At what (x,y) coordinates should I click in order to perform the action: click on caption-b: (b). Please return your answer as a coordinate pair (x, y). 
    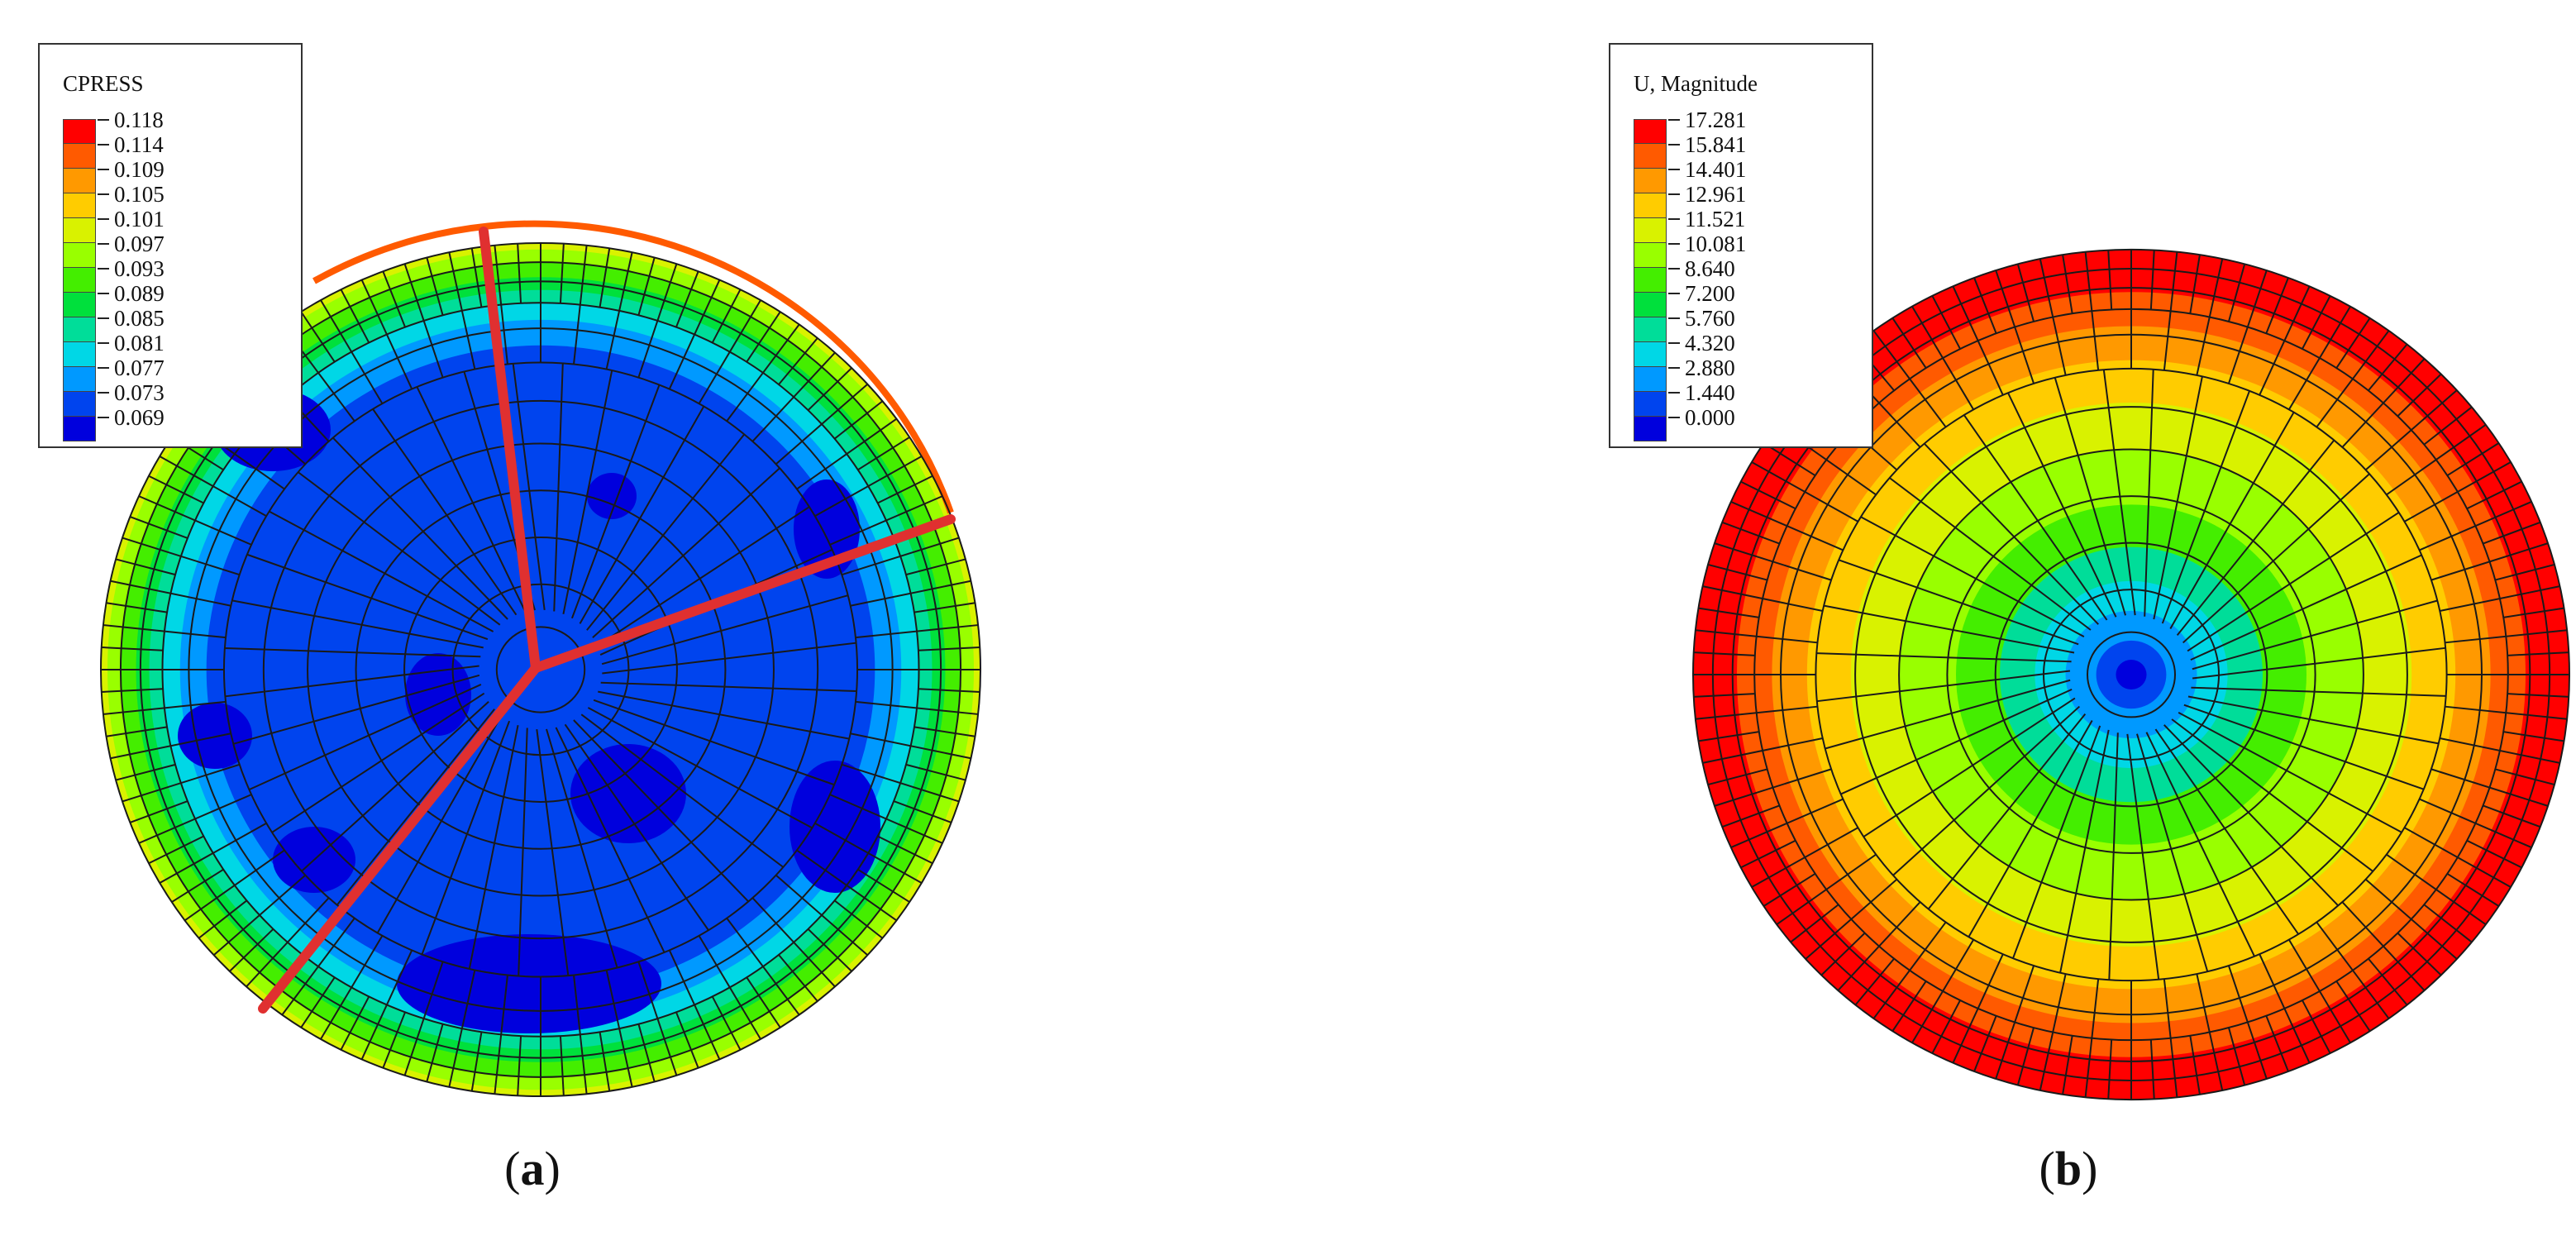
    Looking at the image, I should click on (2068, 1168).